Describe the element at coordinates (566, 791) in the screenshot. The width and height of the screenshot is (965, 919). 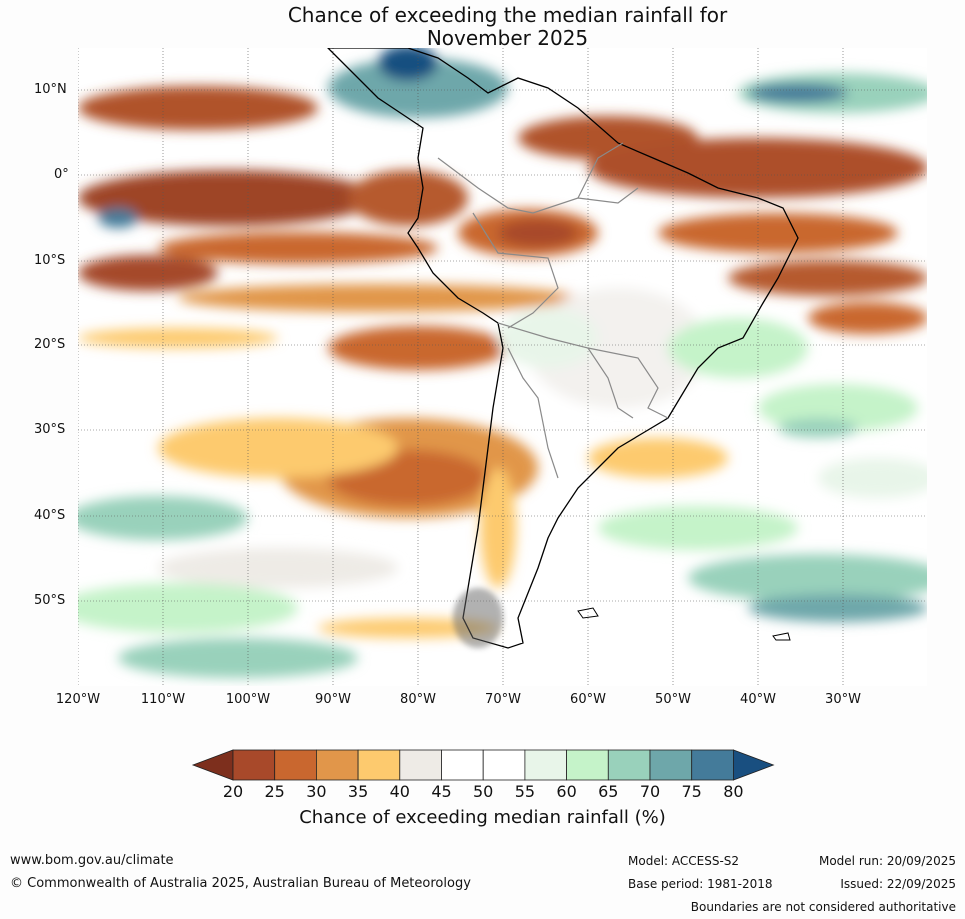
I see `colorbar-tick-label: 60` at that location.